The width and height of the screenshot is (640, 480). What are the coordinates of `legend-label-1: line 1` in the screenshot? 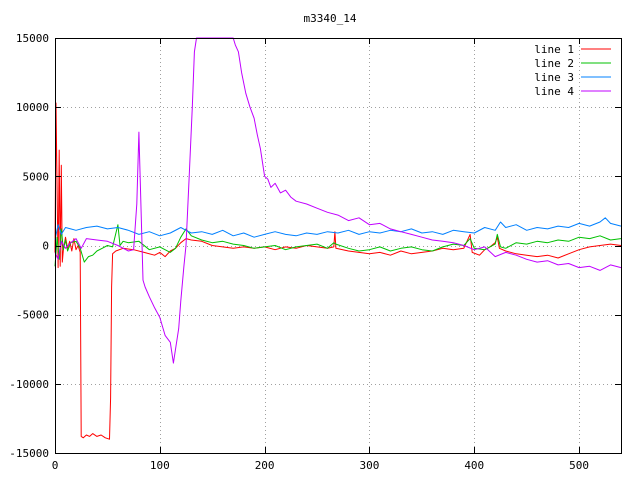 It's located at (554, 49).